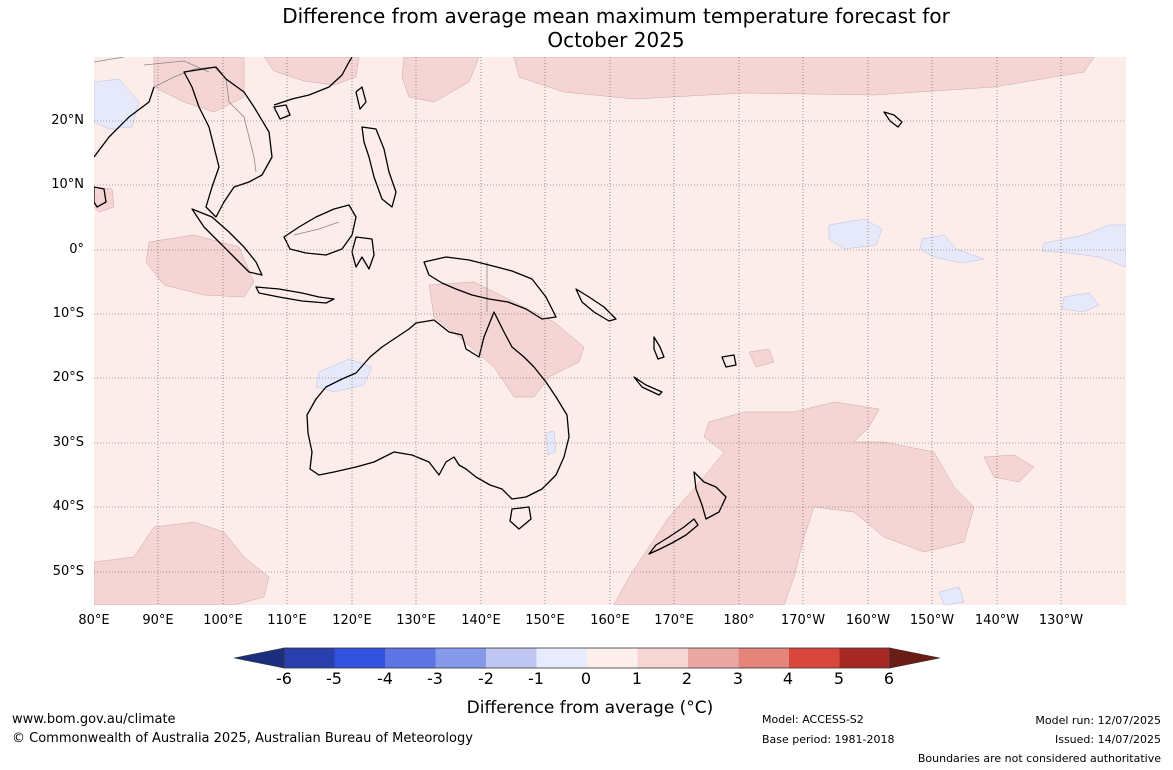 This screenshot has height=770, width=1173. What do you see at coordinates (100, 197) in the screenshot?
I see `coast-sri-lanka` at bounding box center [100, 197].